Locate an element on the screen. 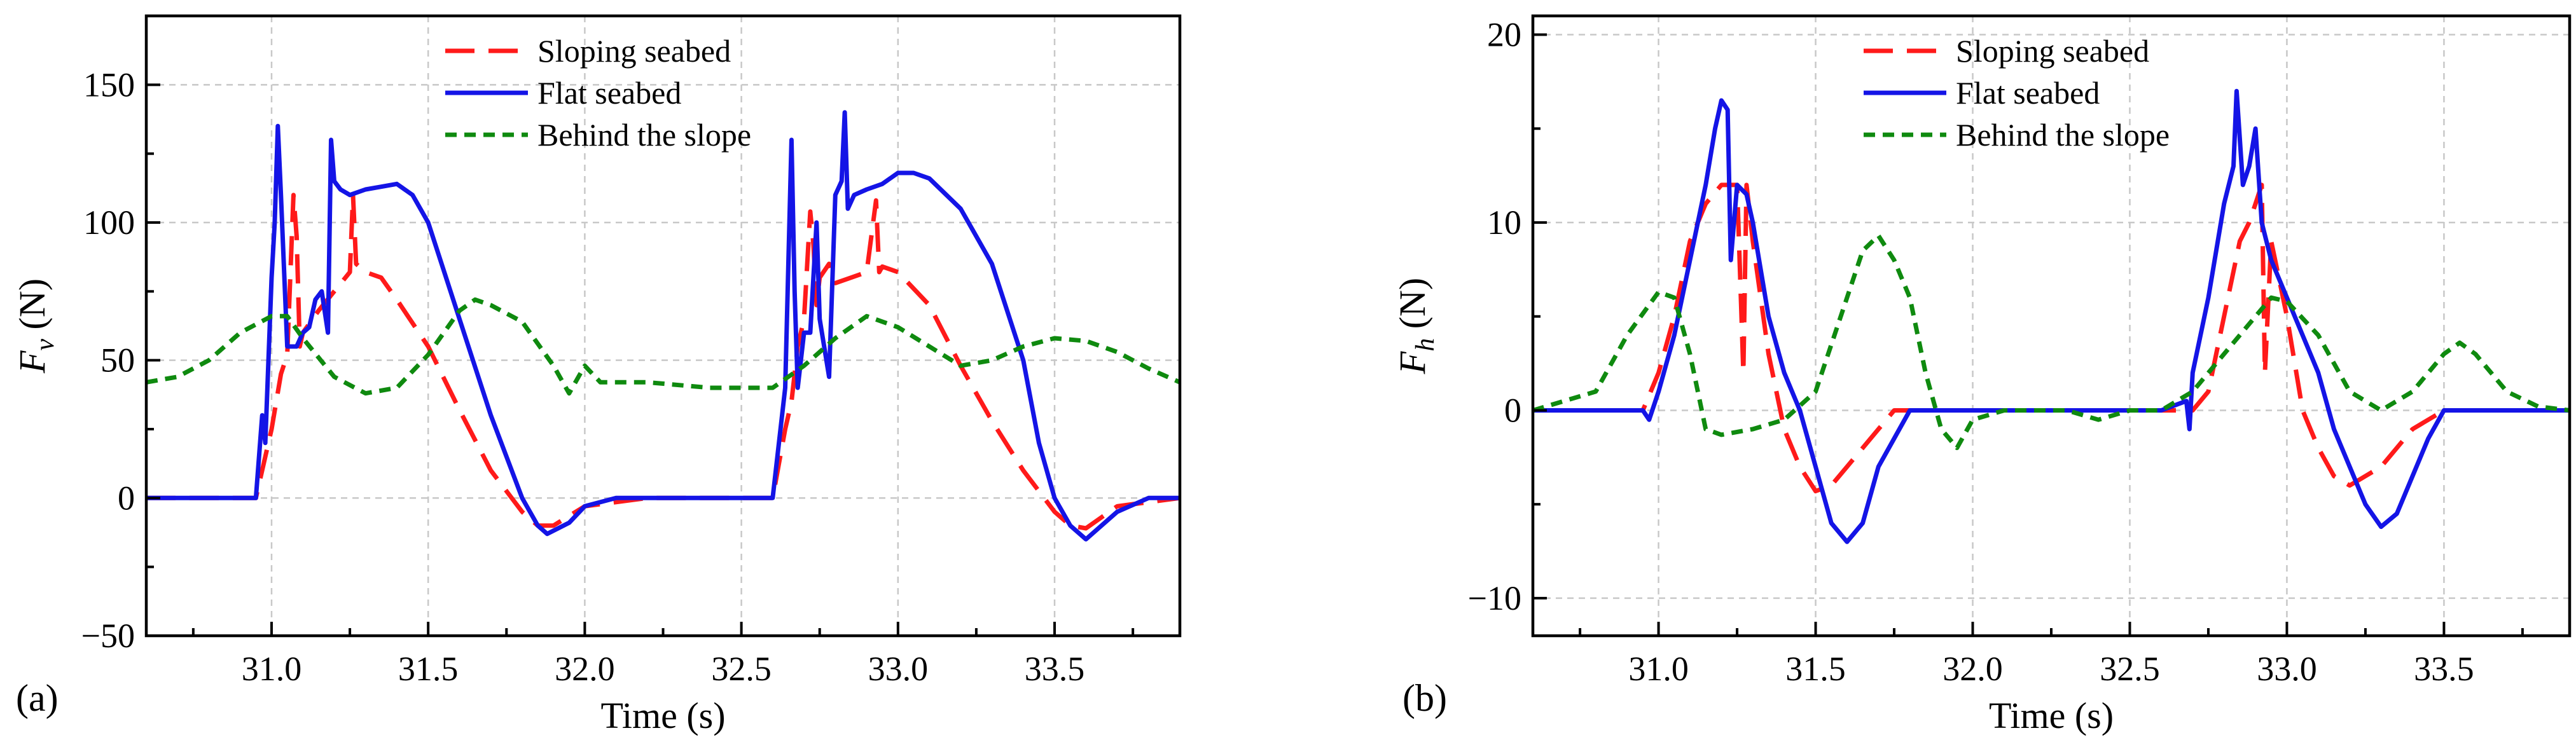 This screenshot has height=754, width=2576. y-tick-label: 20 is located at coordinates (1504, 35).